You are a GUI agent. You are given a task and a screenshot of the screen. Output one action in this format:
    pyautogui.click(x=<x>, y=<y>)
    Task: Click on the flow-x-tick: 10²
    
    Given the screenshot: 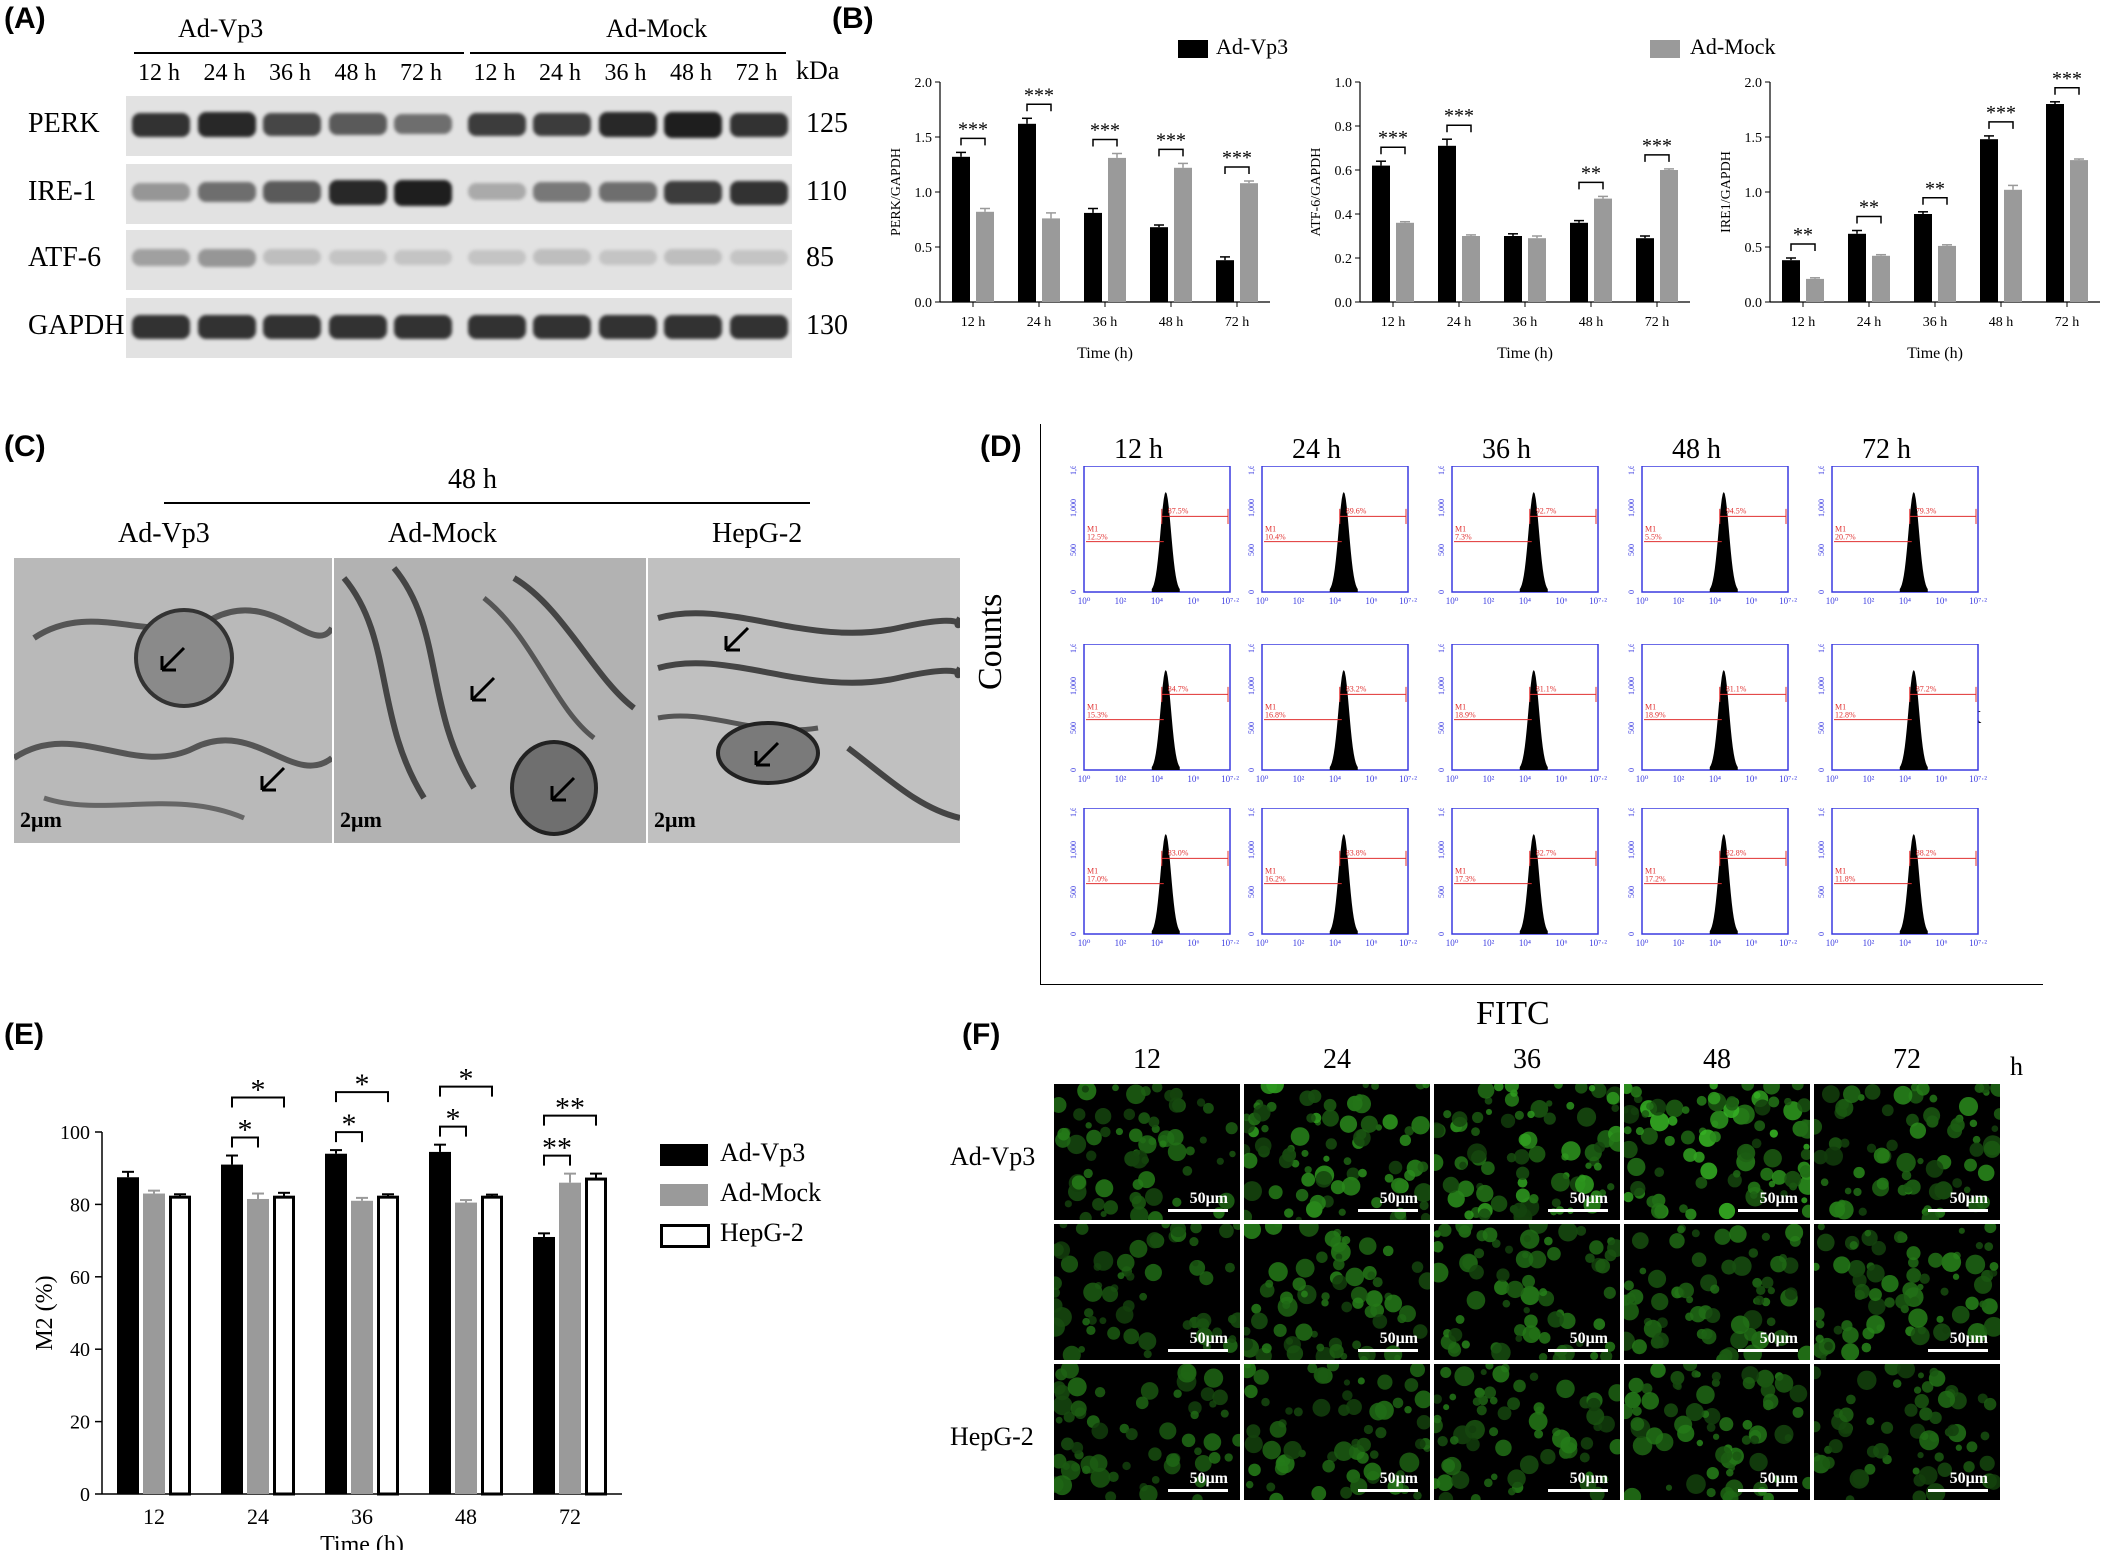 What is the action you would take?
    pyautogui.click(x=1869, y=943)
    